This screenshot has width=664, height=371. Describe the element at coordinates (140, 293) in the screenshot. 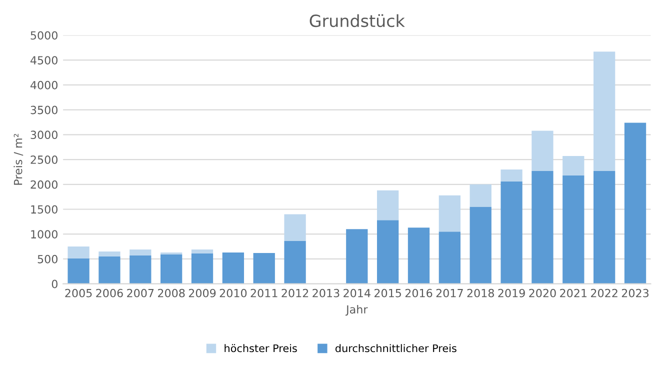

I see `x-tick-label: 2007` at that location.